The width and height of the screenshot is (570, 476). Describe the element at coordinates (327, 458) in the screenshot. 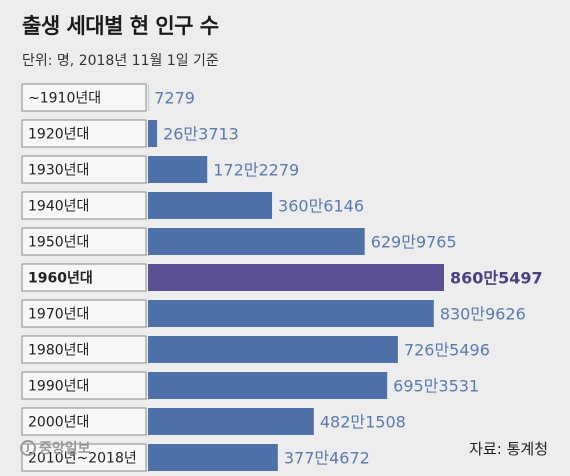

I see `value-label: 377만4672` at that location.